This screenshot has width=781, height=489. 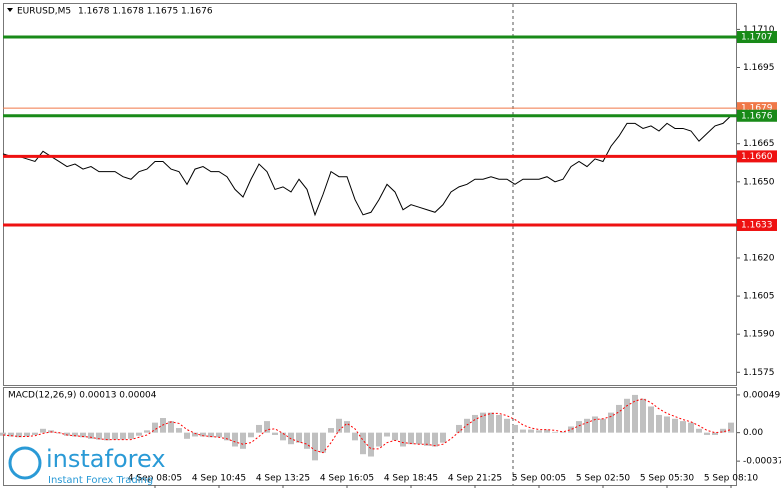 What do you see at coordinates (759, 144) in the screenshot?
I see `y-tick-label: 1.1665` at bounding box center [759, 144].